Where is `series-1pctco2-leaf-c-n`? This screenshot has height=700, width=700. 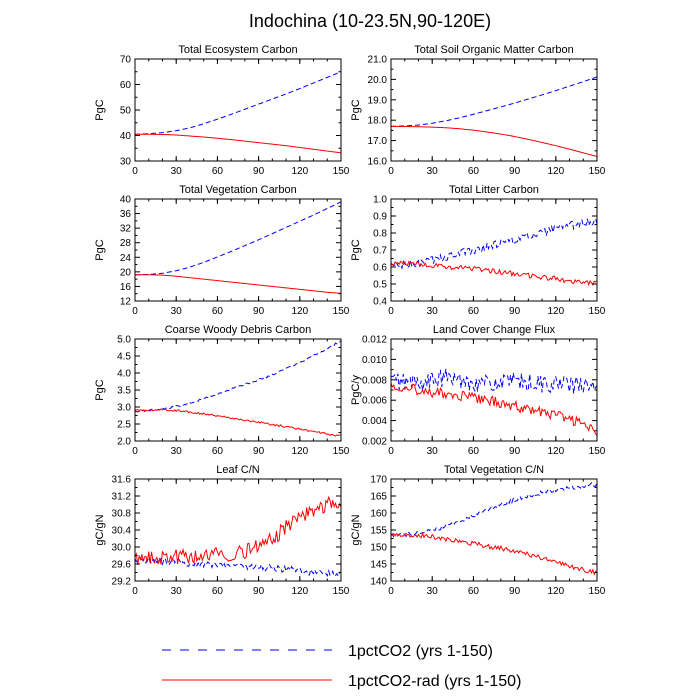
series-1pctco2-leaf-c-n is located at coordinates (238, 567).